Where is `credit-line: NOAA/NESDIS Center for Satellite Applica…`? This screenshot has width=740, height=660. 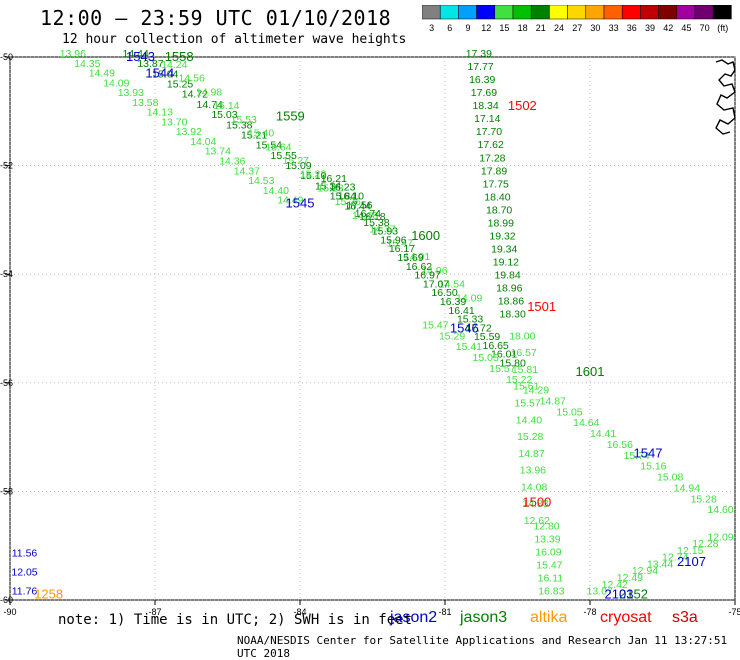 credit-line: NOAA/NESDIS Center for Satellite Applica… is located at coordinates (482, 647).